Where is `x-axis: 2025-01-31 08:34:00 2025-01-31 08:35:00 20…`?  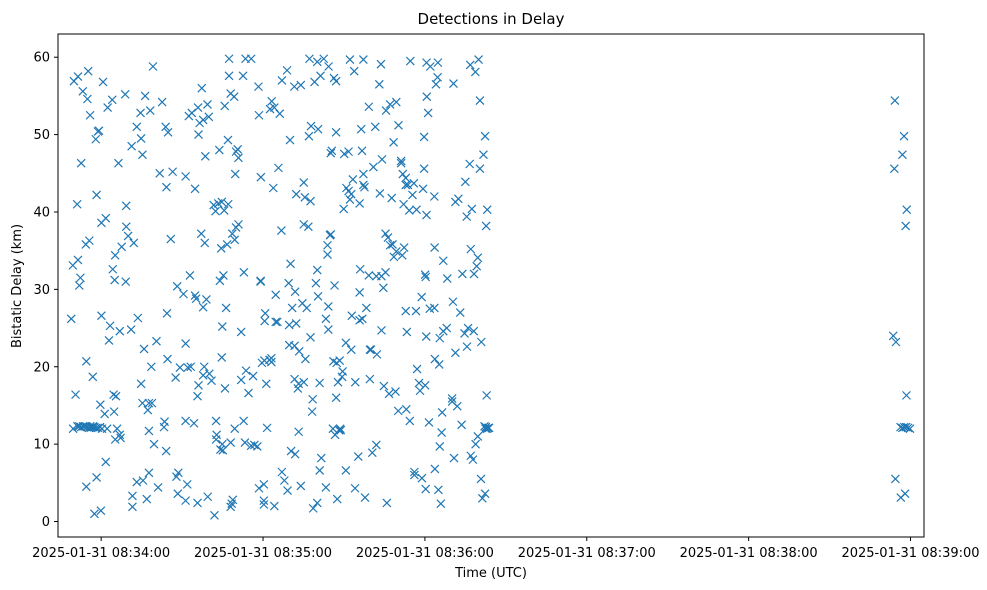 x-axis: 2025-01-31 08:34:00 2025-01-31 08:35:00 20… is located at coordinates (506, 549).